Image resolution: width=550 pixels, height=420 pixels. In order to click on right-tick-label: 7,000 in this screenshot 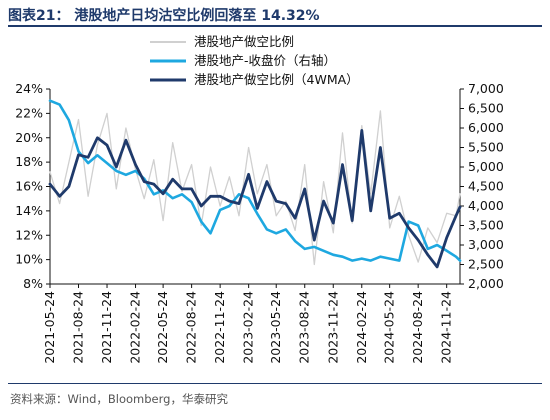, I will do `click(486, 88)`.